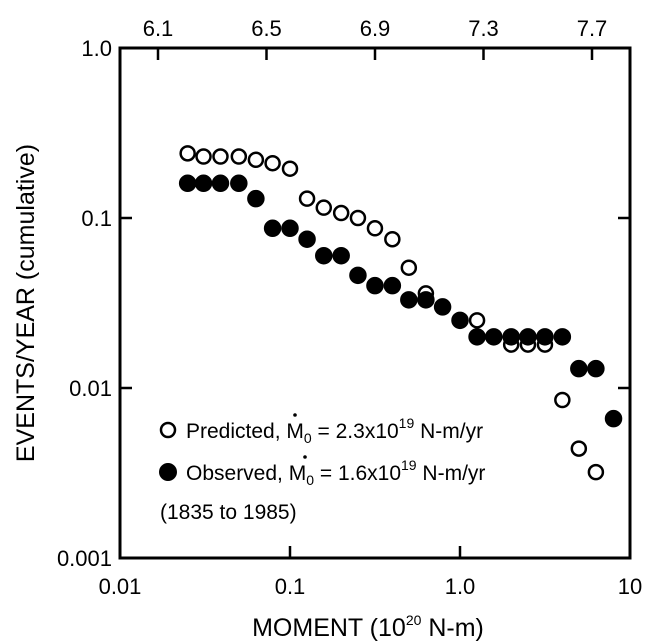  Describe the element at coordinates (228, 512) in the screenshot. I see `legend-note-observed: (1835 to 1985)` at that location.